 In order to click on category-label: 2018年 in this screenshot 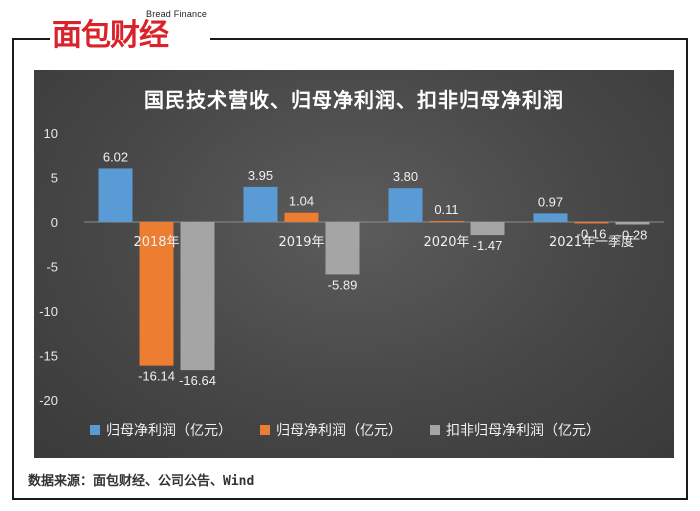, I will do `click(156, 242)`.